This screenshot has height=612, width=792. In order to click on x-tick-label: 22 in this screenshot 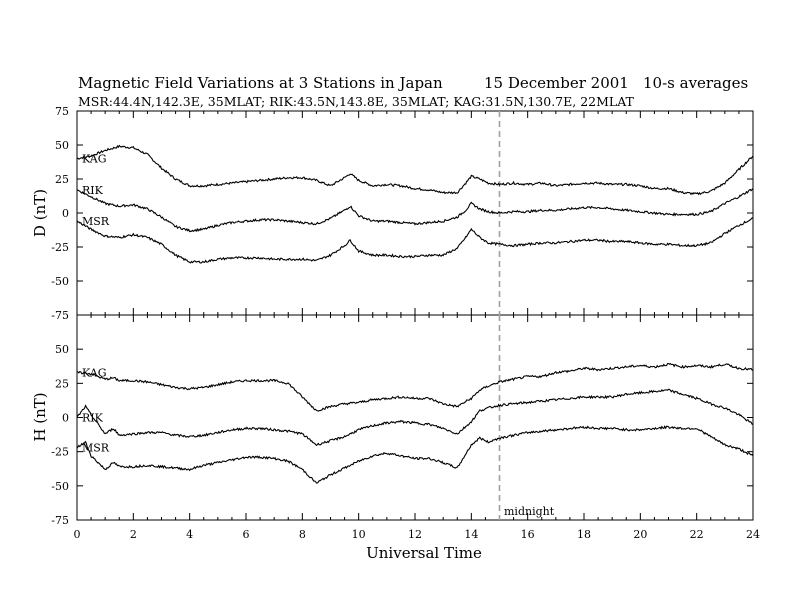, I will do `click(697, 534)`.